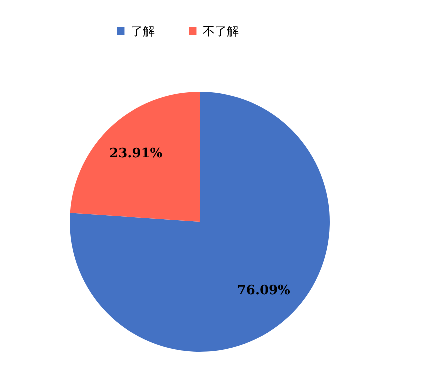 Image resolution: width=424 pixels, height=379 pixels. What do you see at coordinates (137, 154) in the screenshot?
I see `data-label: 23.91%` at bounding box center [137, 154].